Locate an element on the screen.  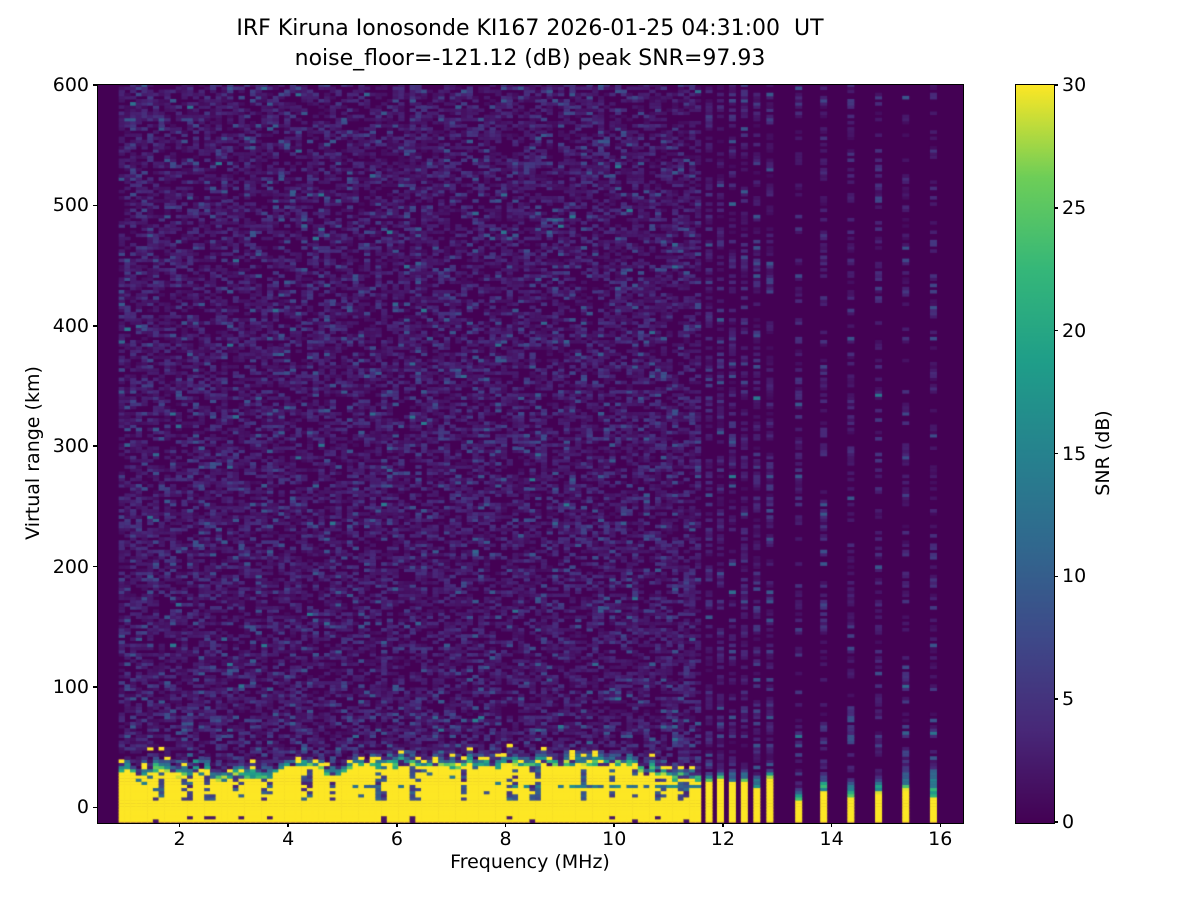
tick-label: 15 is located at coordinates (1074, 453).